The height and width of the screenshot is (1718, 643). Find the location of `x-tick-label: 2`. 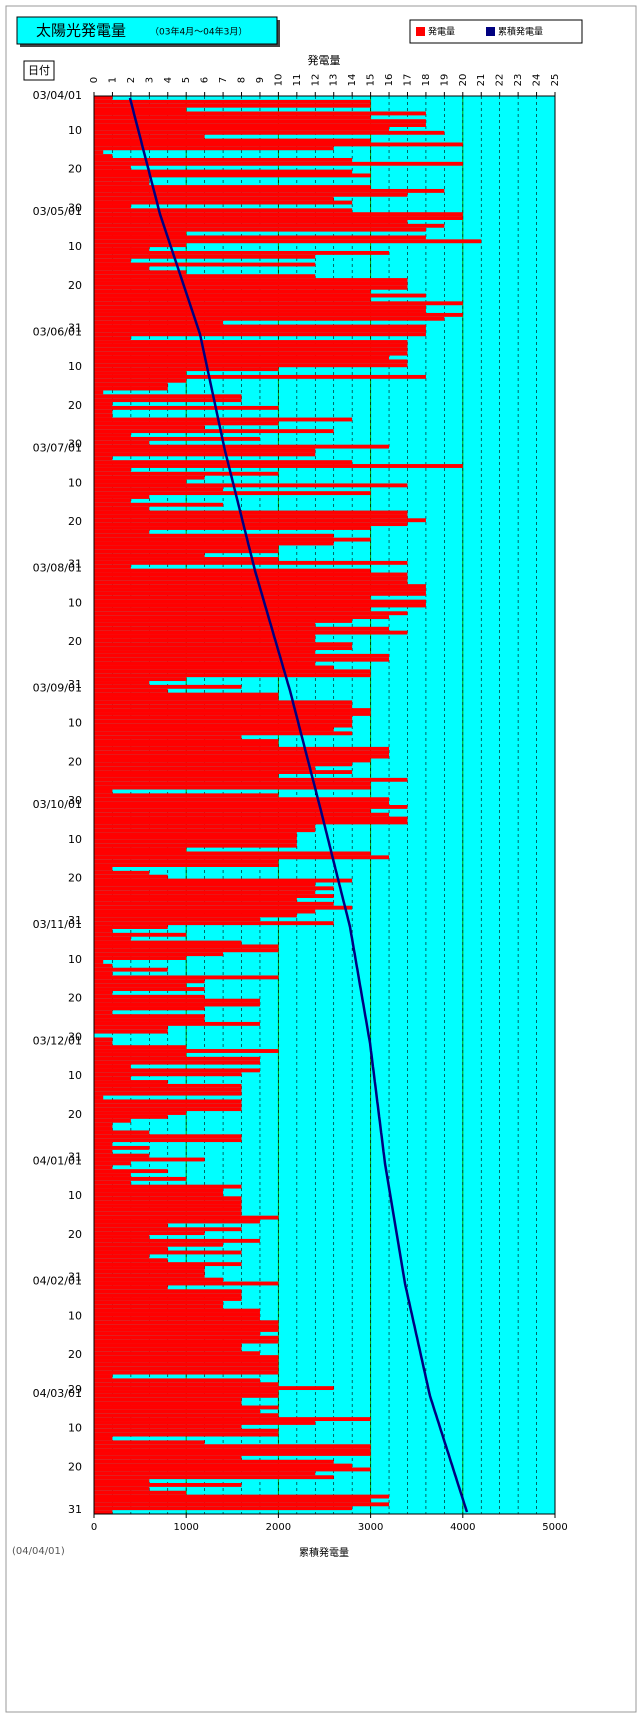

x-tick-label: 2 is located at coordinates (131, 80).